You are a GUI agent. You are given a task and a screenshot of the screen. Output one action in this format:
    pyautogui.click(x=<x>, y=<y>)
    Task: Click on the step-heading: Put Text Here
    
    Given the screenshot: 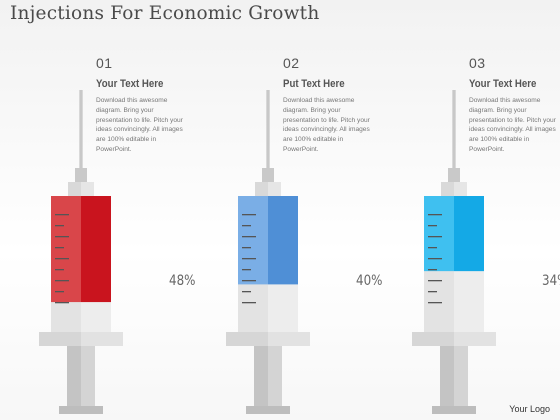 What is the action you would take?
    pyautogui.click(x=314, y=84)
    